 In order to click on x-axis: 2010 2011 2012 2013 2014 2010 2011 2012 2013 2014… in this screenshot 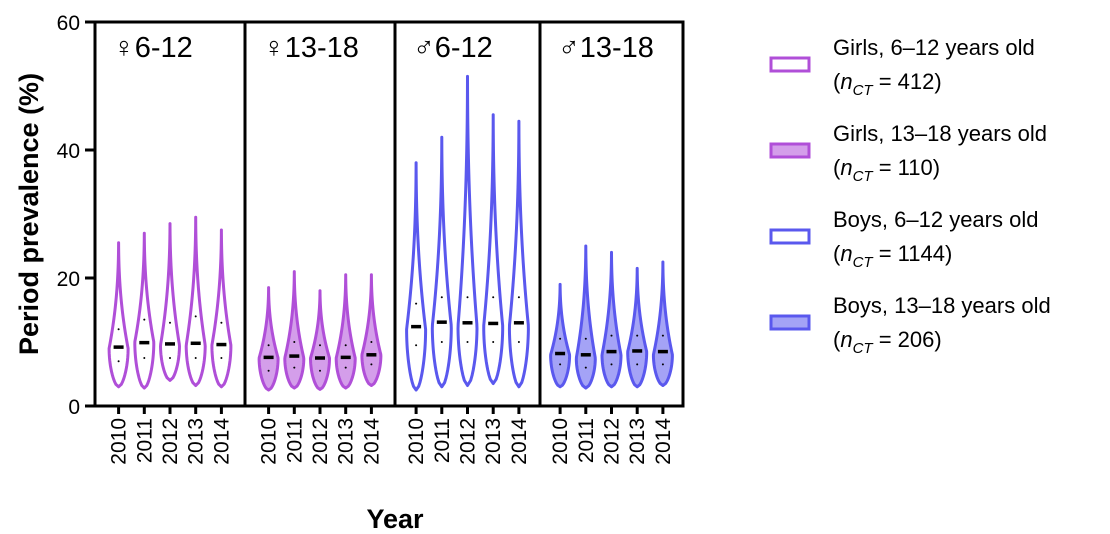, I will do `click(391, 435)`.